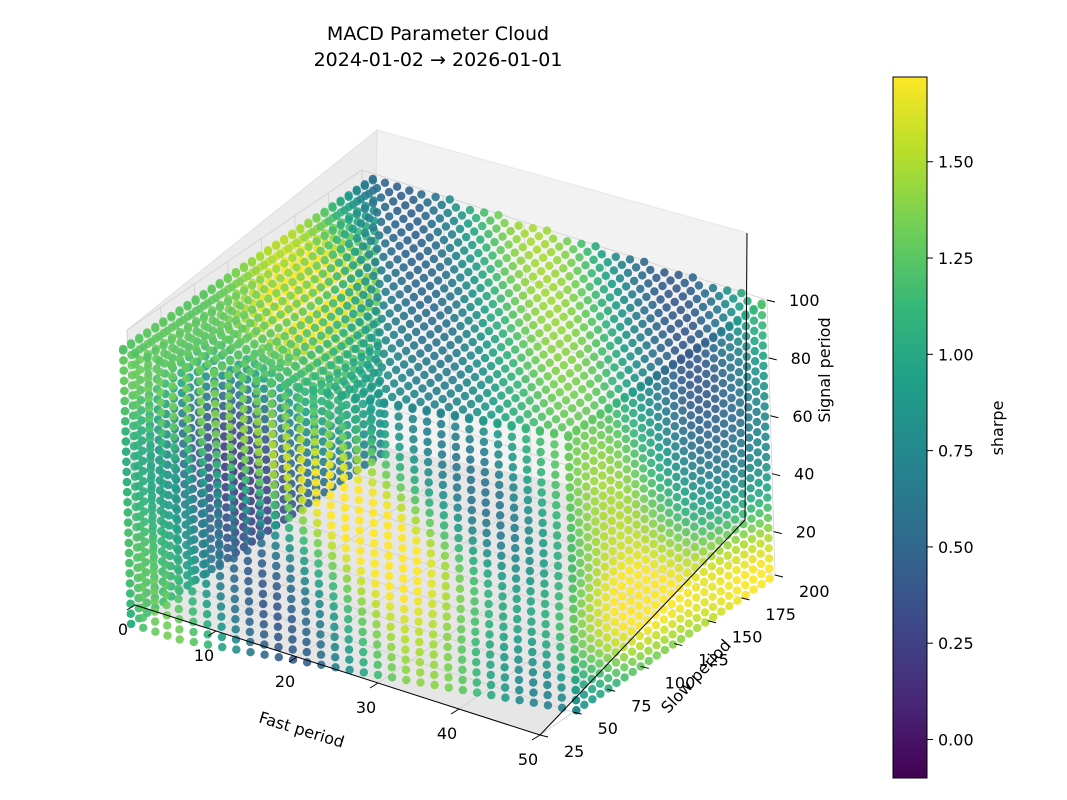 The image size is (1067, 800). Describe the element at coordinates (956, 162) in the screenshot. I see `colorbar-tick-label: 1.50` at that location.